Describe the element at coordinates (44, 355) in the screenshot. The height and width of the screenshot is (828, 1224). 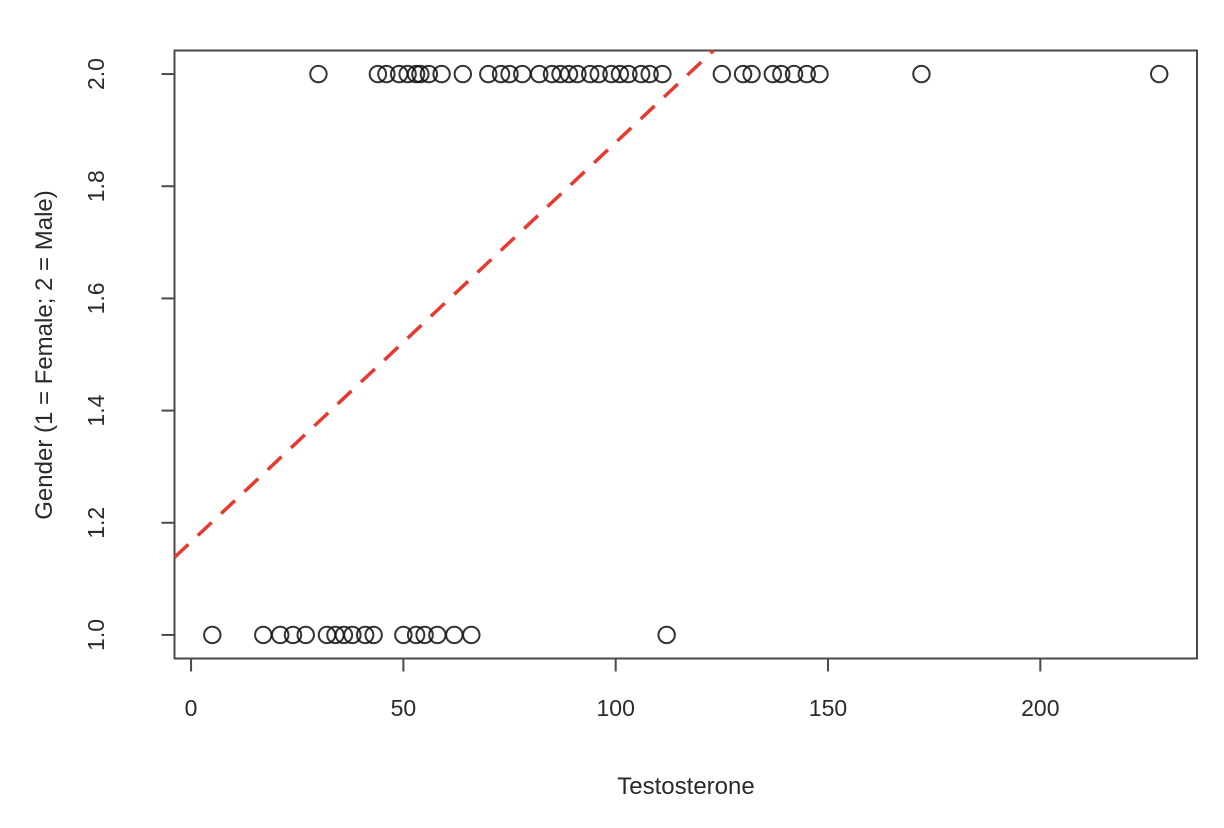
I see `y-axis-title: Gender (1 = Female; 2 = Male)` at that location.